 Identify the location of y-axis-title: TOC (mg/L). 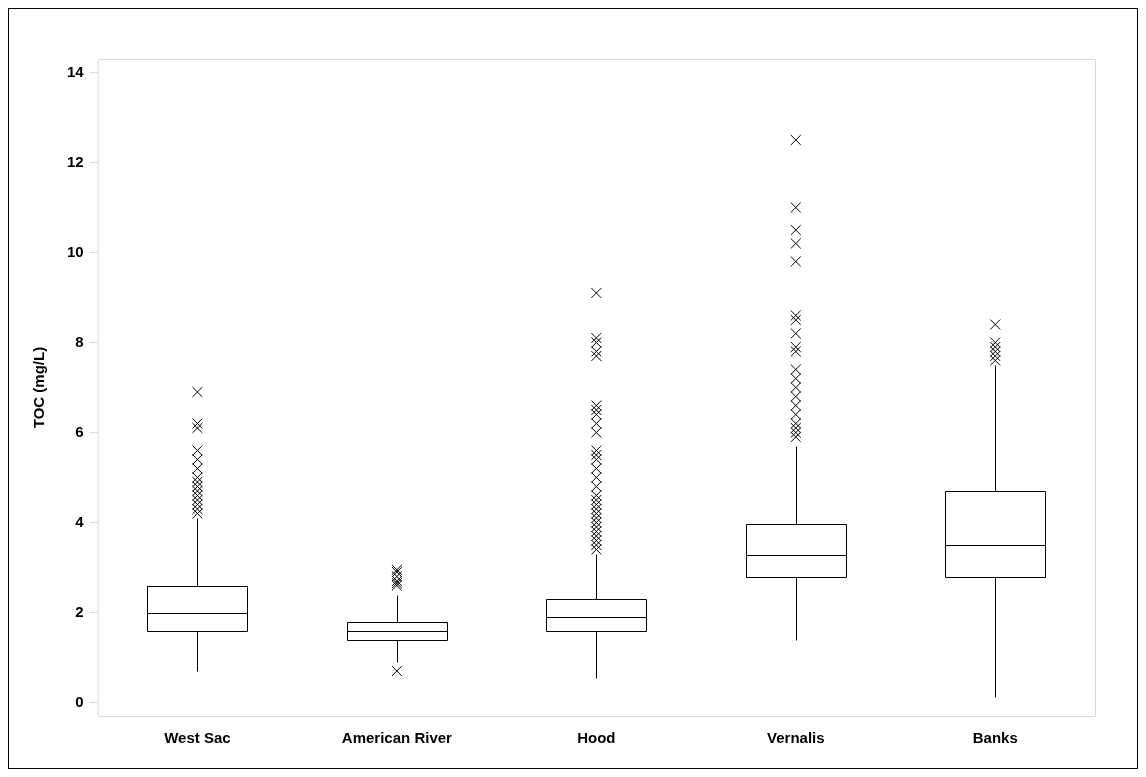
(39, 387).